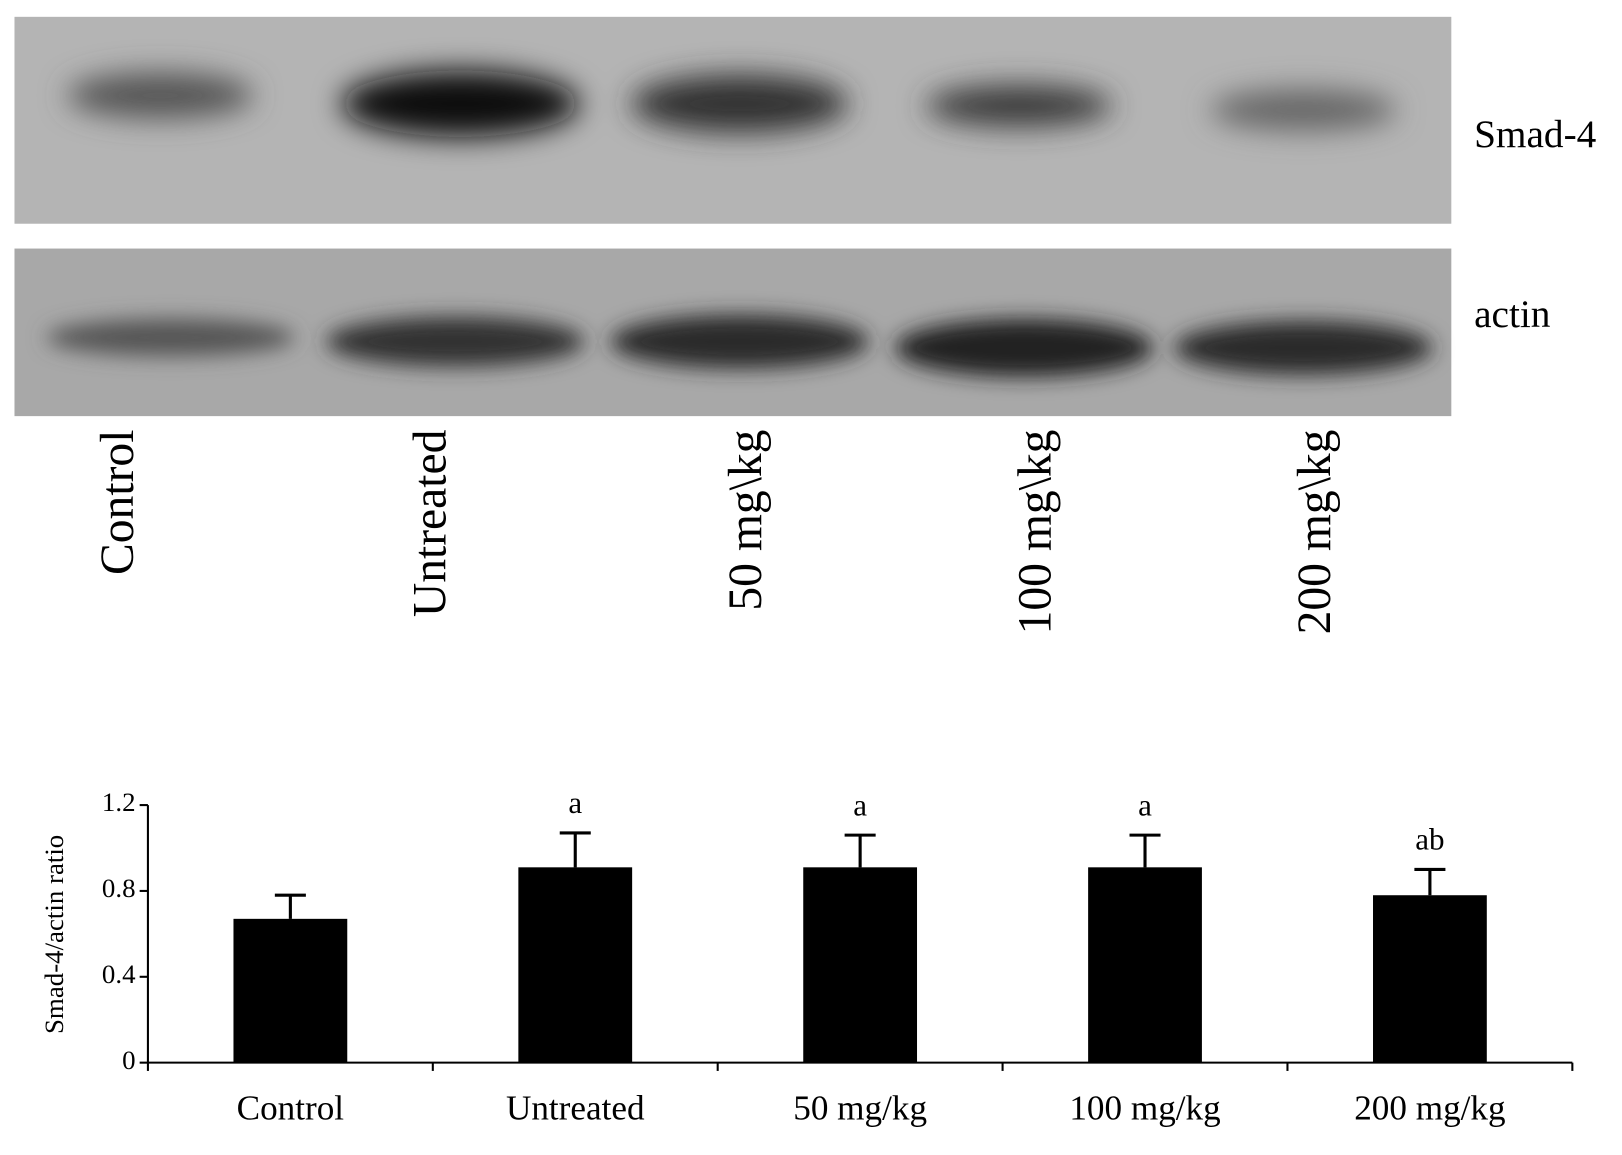  I want to click on lane-label: 200 mg\kg, so click(1315, 532).